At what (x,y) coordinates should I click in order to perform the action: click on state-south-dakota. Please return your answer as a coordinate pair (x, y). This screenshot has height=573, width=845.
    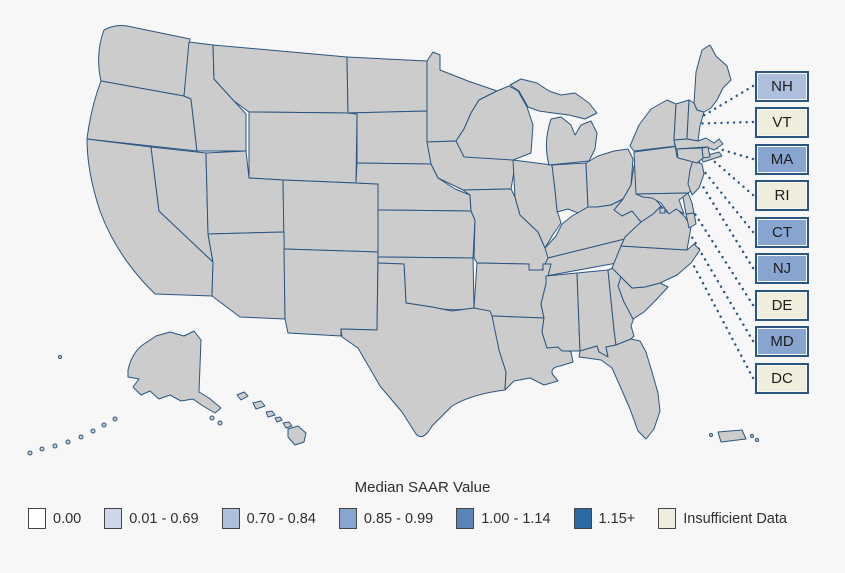
    Looking at the image, I should click on (389, 137).